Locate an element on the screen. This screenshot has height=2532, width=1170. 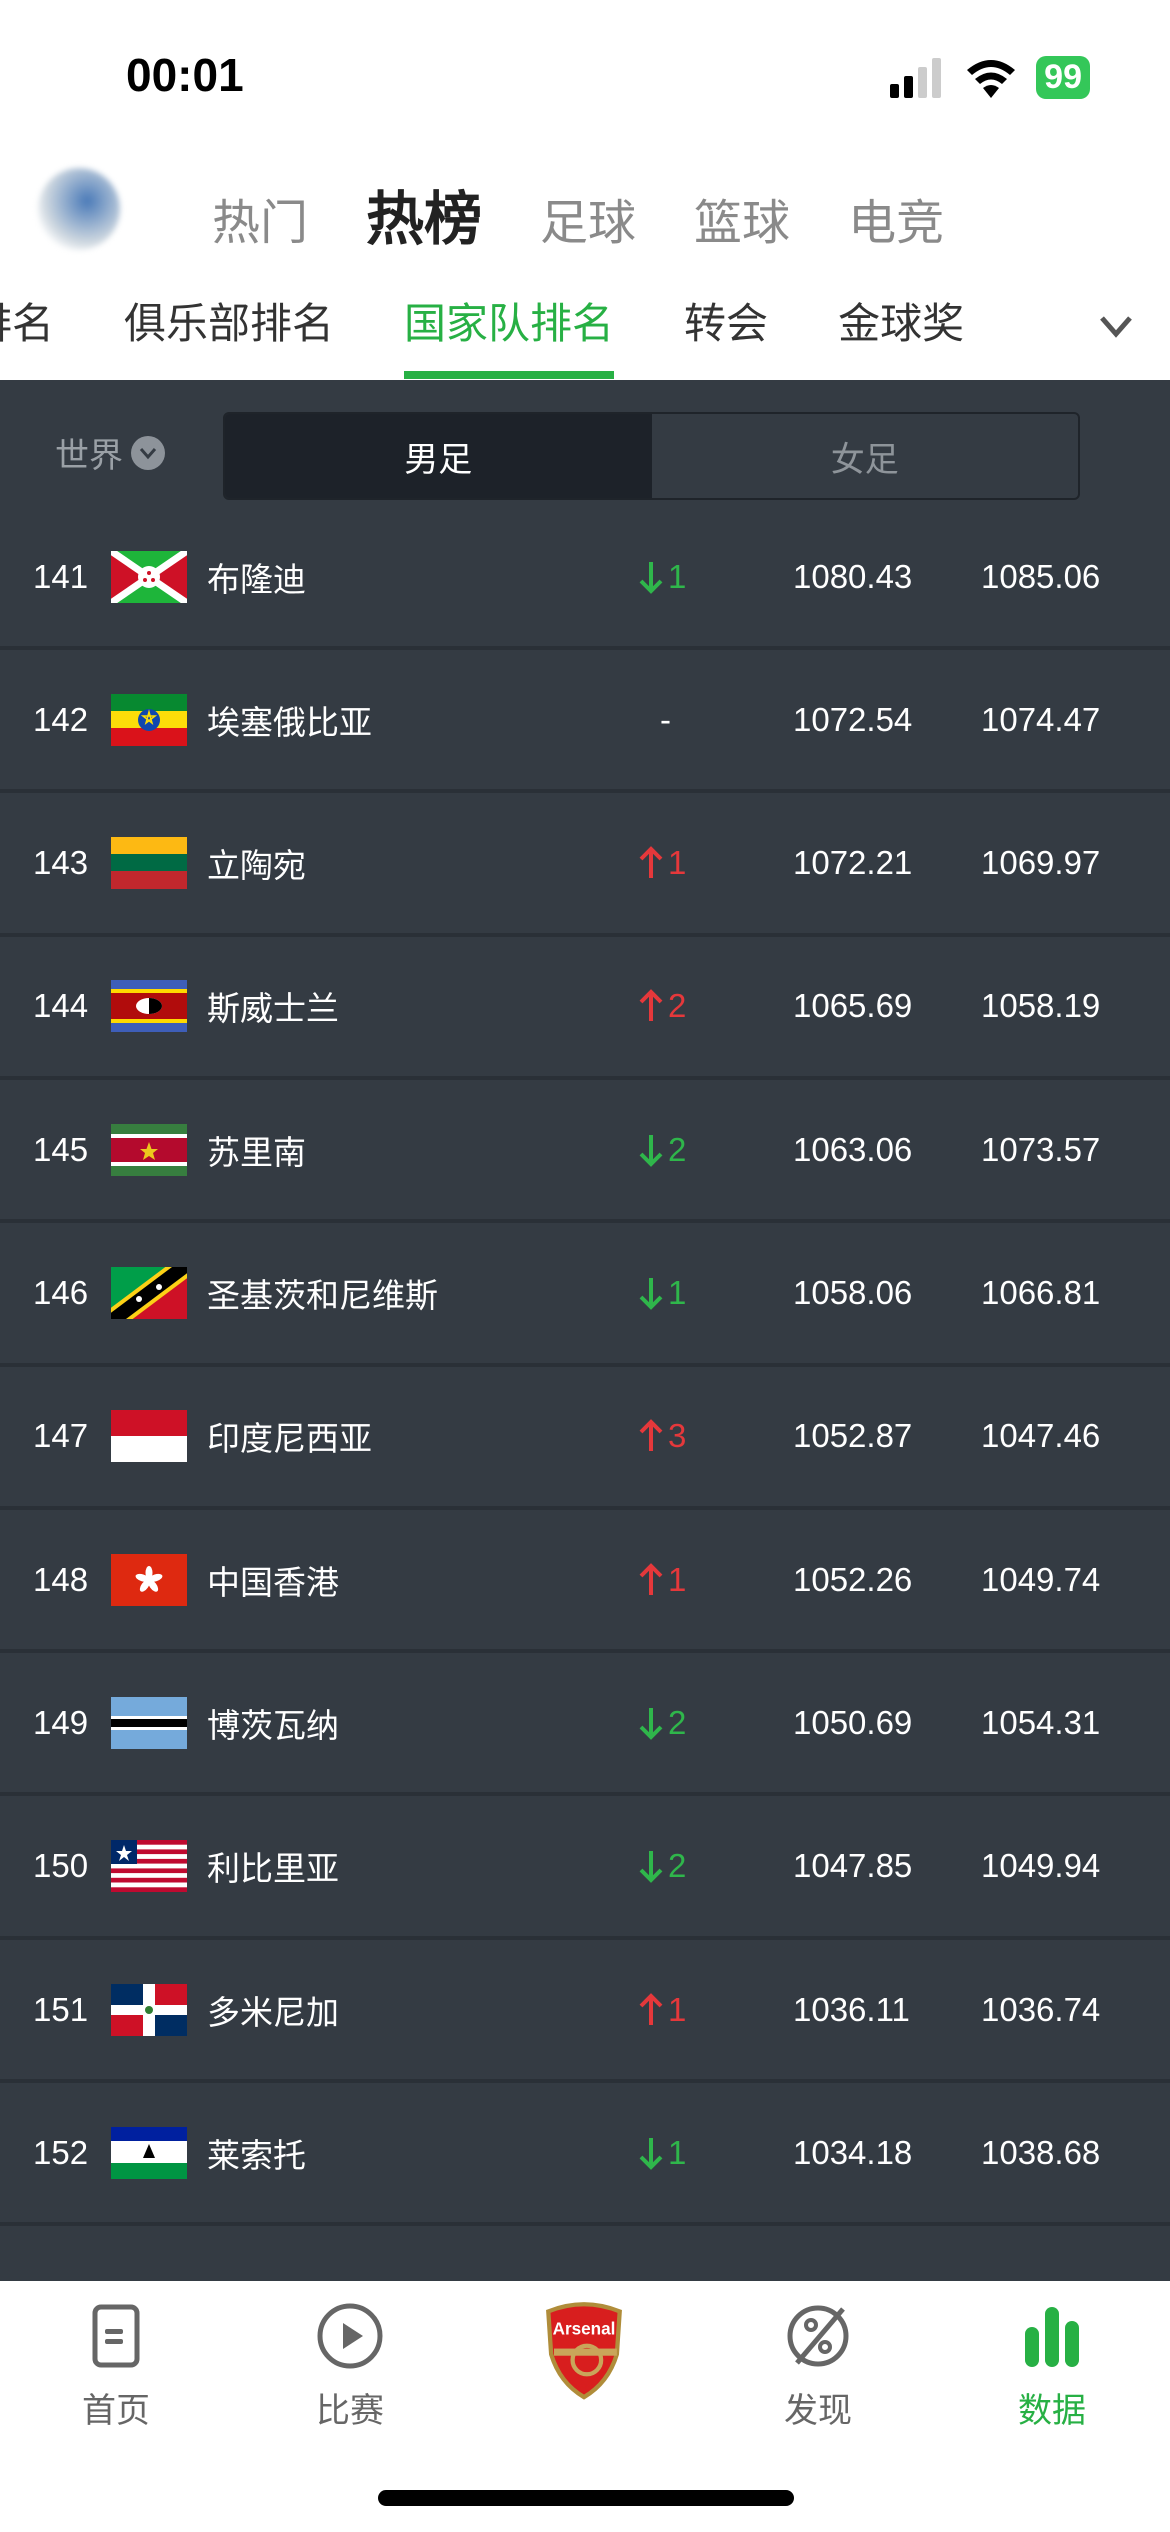
indonesia-flag-icon is located at coordinates (149, 1436).